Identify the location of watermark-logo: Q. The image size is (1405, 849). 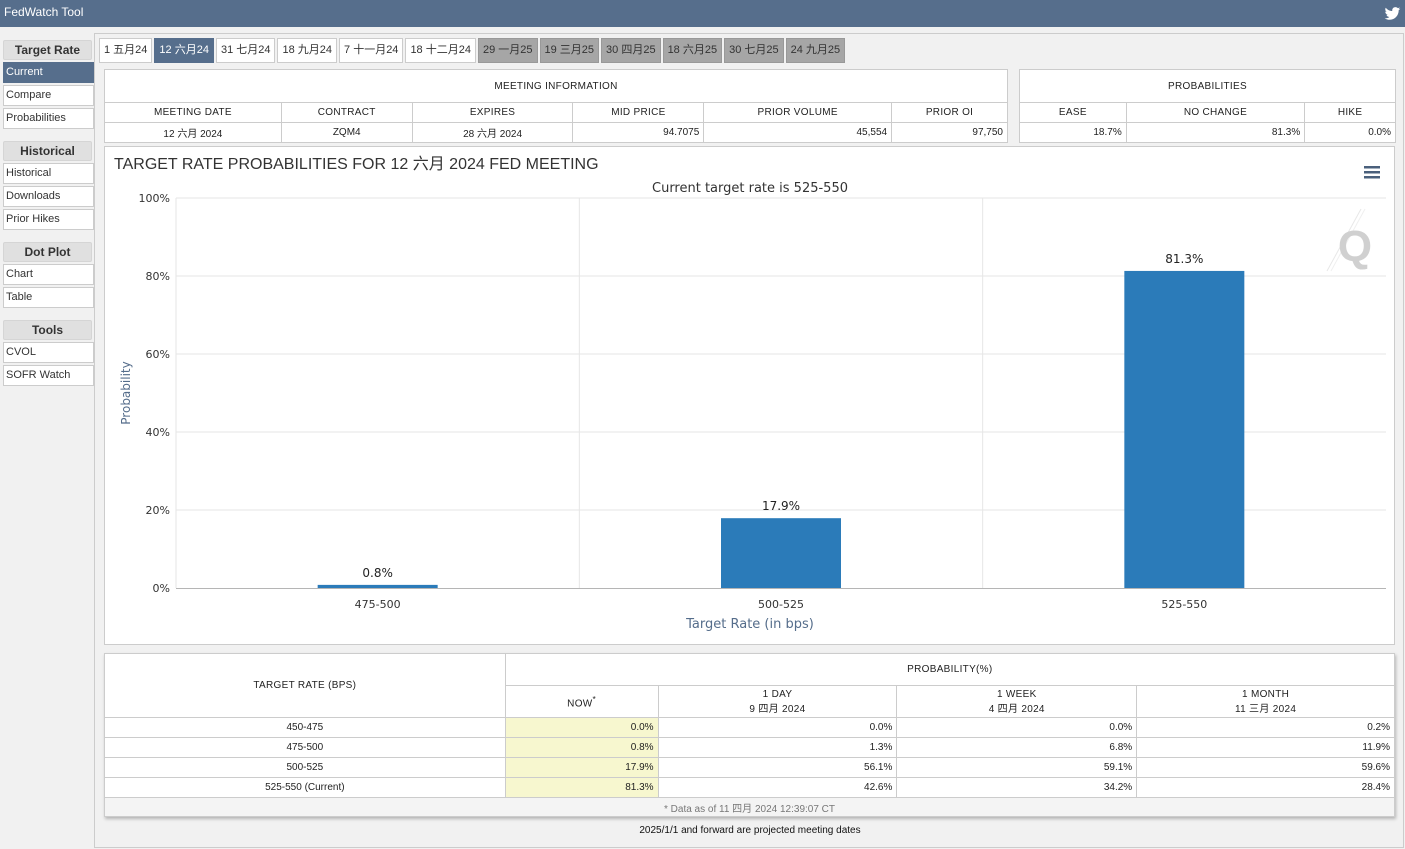
(1349, 240).